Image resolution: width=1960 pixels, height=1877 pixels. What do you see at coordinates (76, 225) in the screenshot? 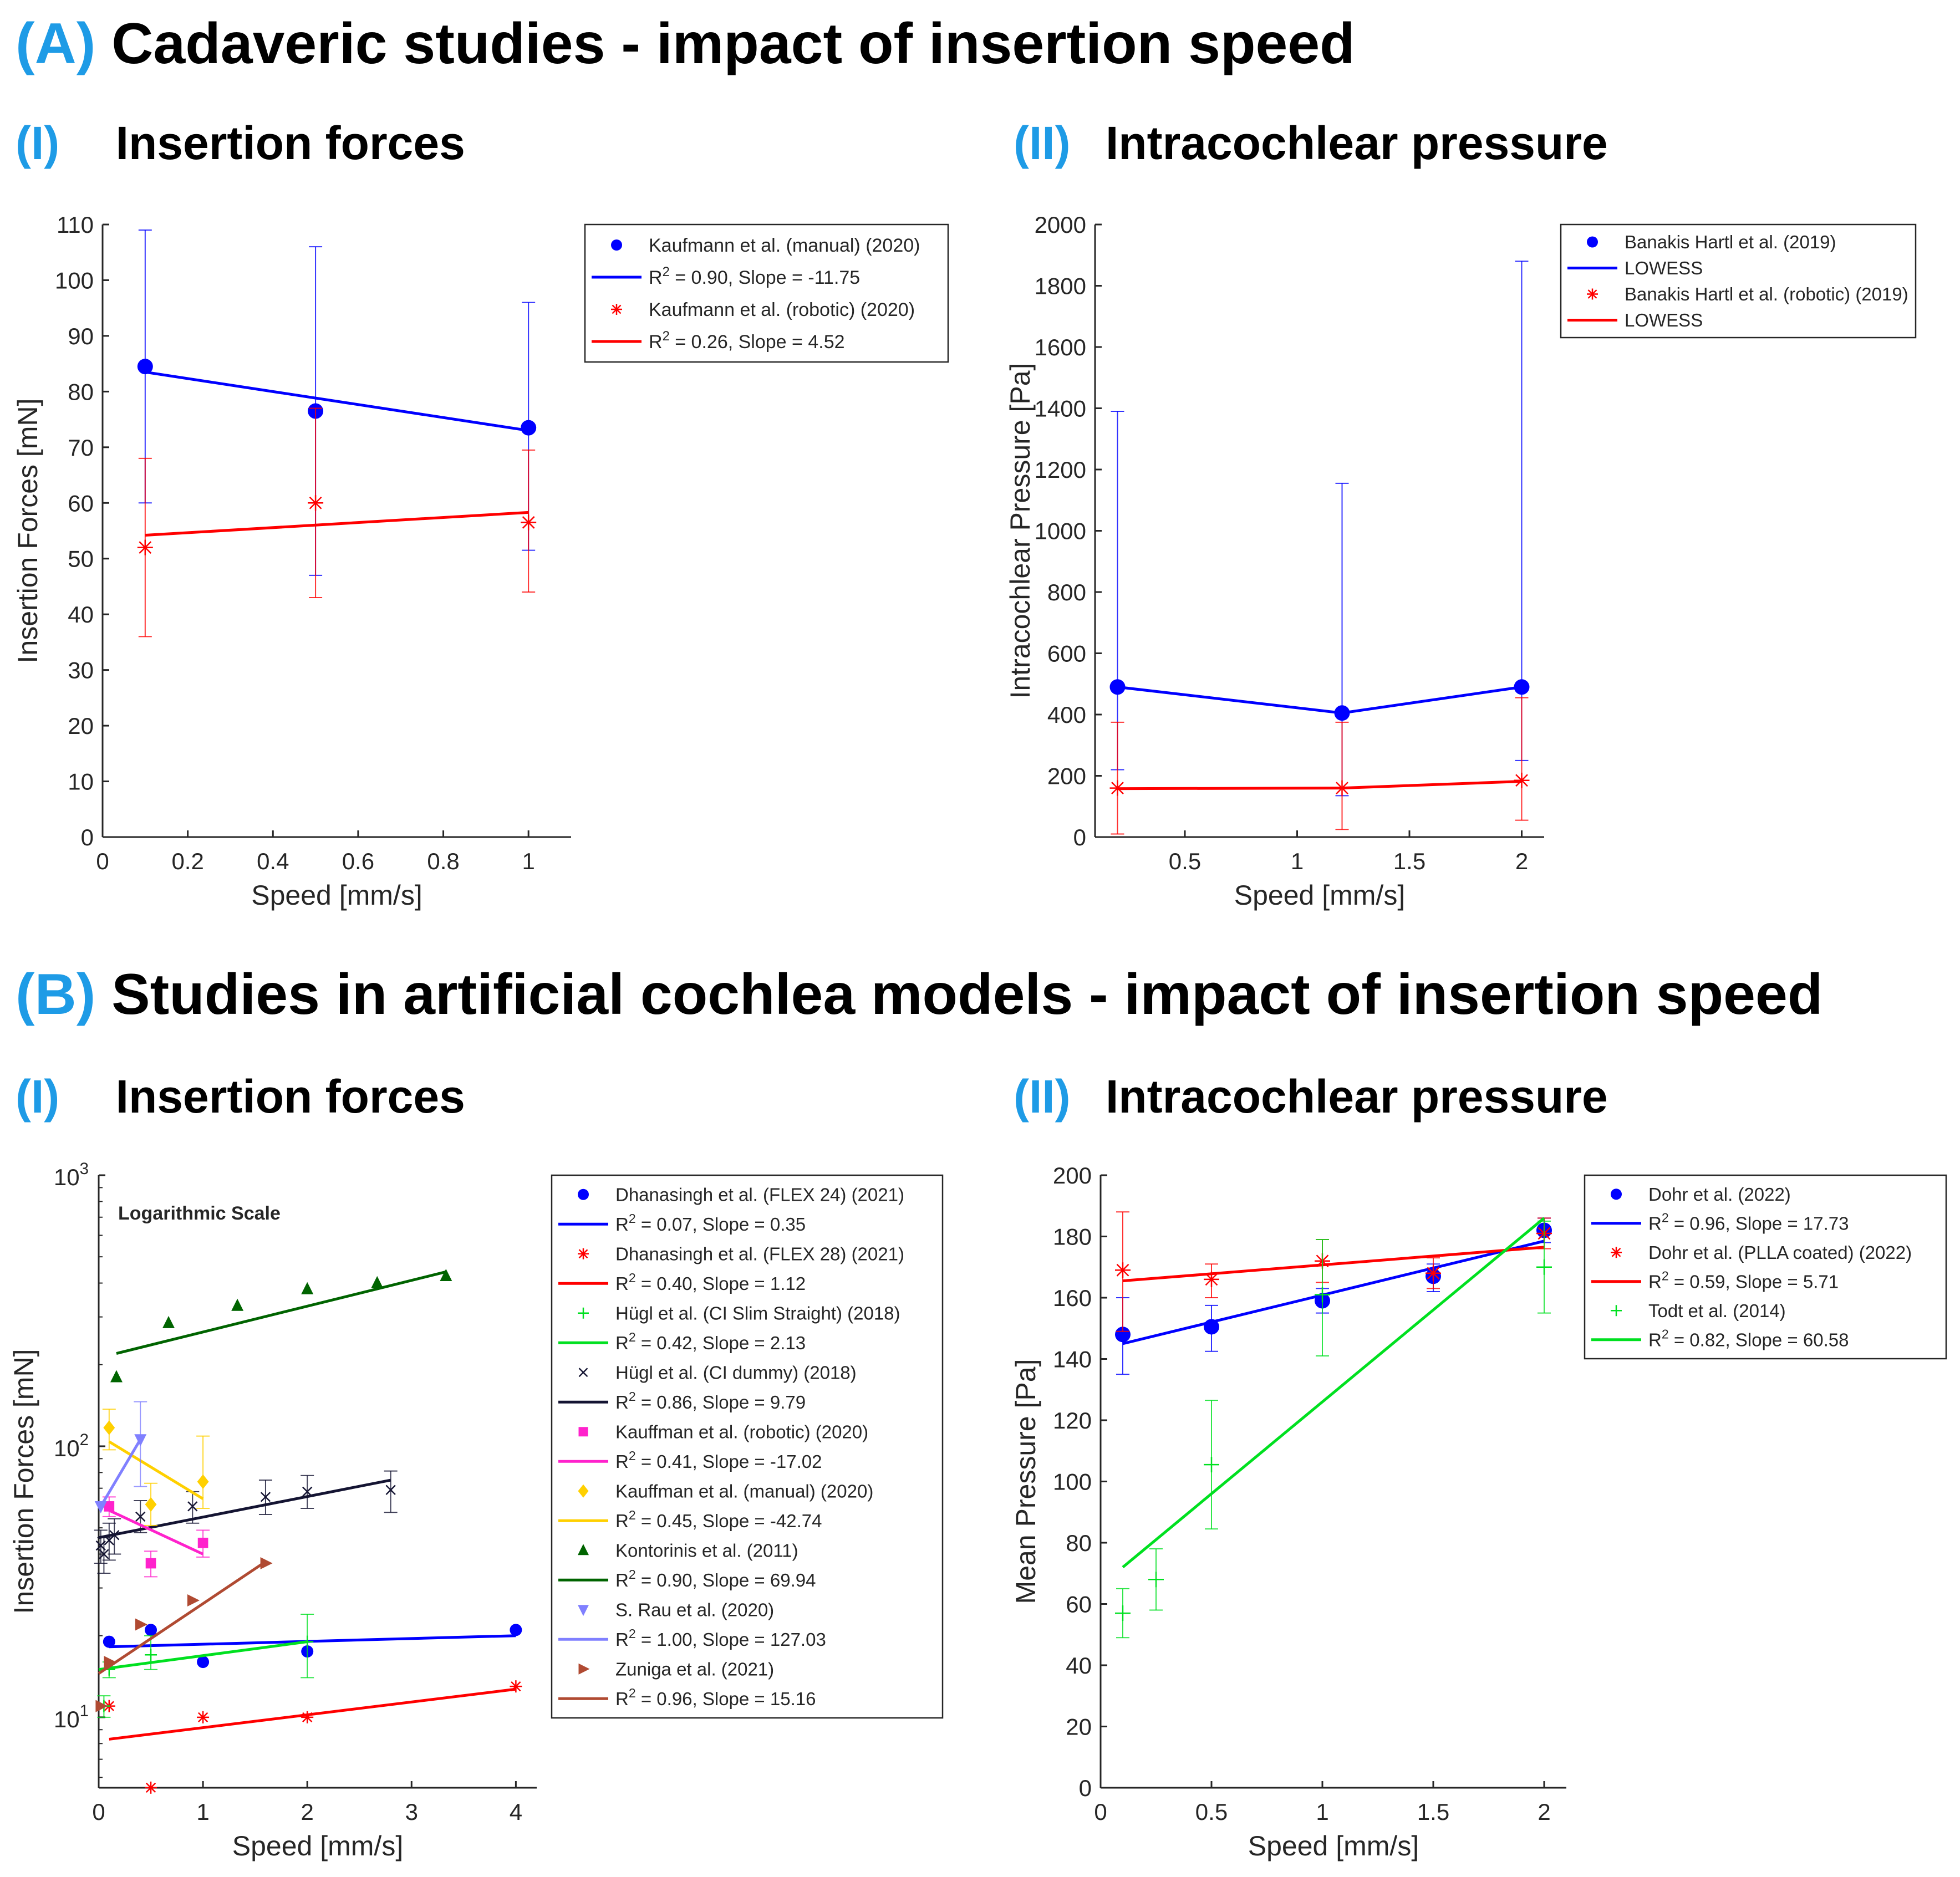
I see `y-tick-label: 110` at bounding box center [76, 225].